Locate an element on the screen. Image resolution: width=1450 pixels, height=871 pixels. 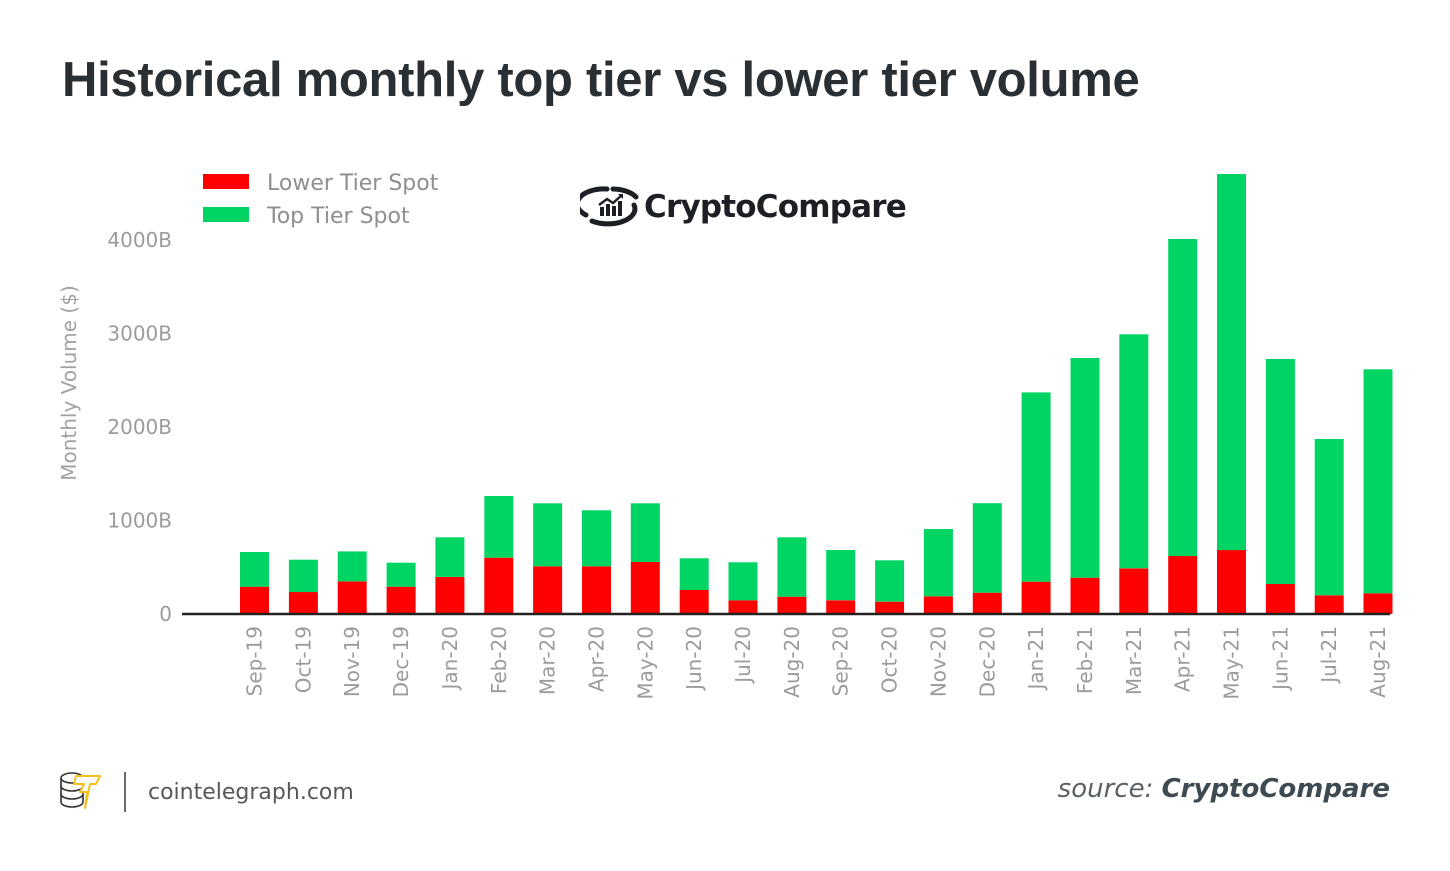
x-tick-label: Apr-20 is located at coordinates (597, 659).